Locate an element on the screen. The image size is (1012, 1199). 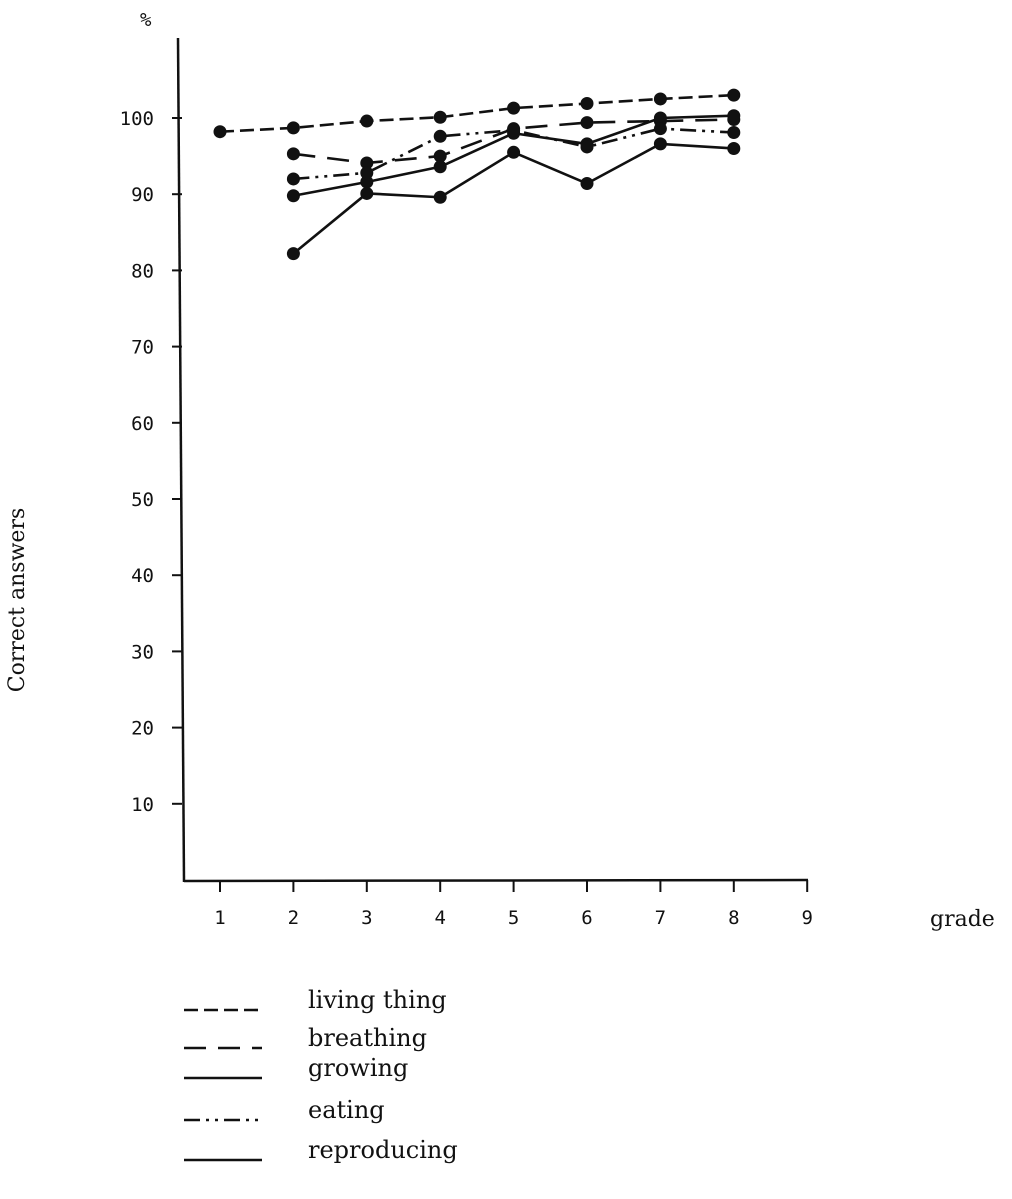
legend-item: reproducing is located at coordinates (321, 1150).